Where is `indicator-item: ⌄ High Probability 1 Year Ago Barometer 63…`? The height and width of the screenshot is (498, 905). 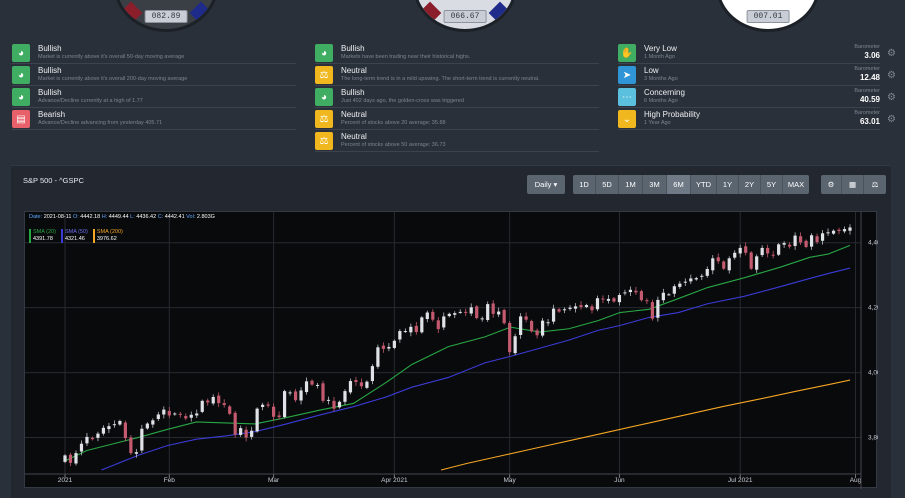 indicator-item: ⌄ High Probability 1 Year Ago Barometer 63… is located at coordinates (749, 120).